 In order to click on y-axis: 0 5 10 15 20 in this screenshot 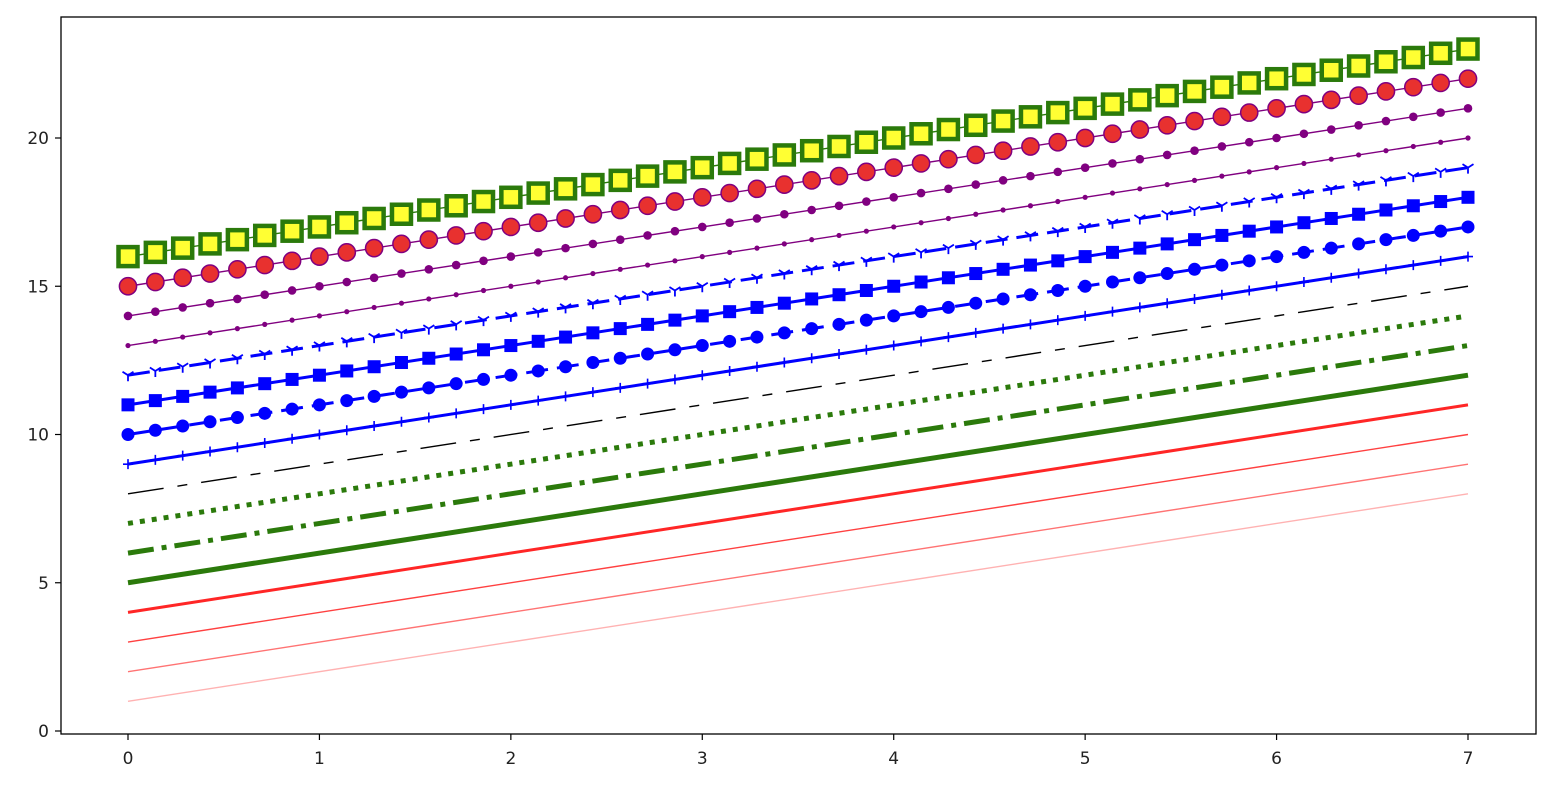, I will do `click(44, 435)`.